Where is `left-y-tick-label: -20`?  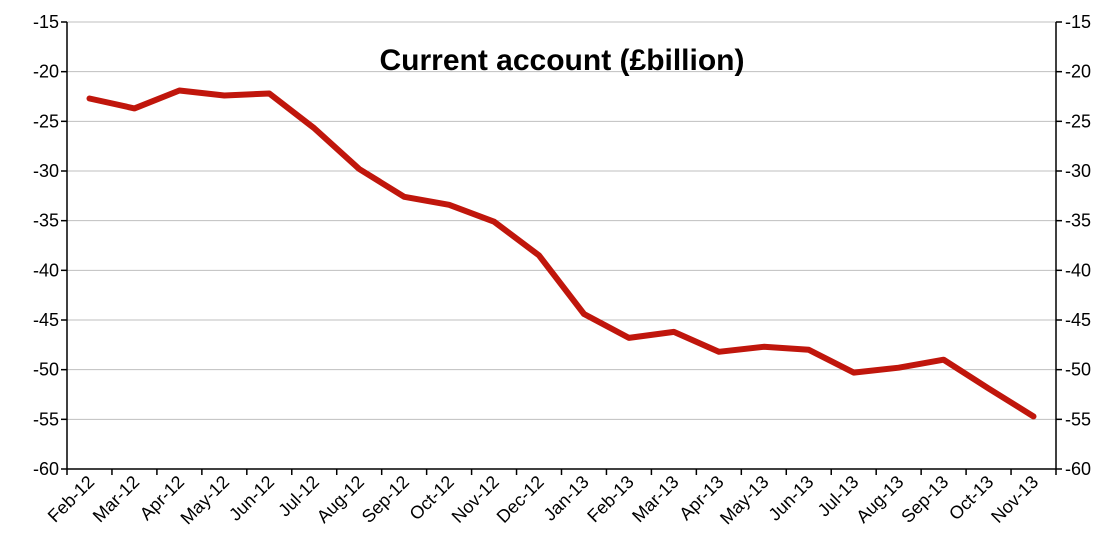 left-y-tick-label: -20 is located at coordinates (46, 72).